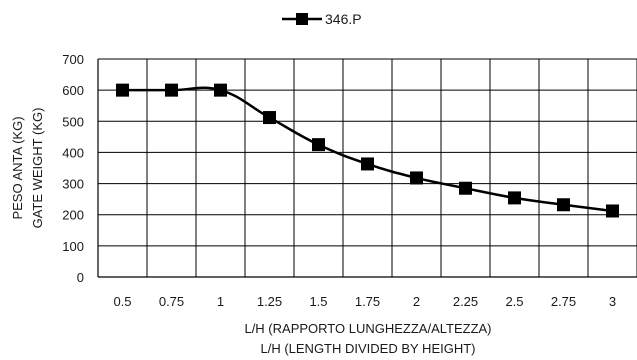 The width and height of the screenshot is (637, 360). I want to click on x-tick-label: 2.75, so click(563, 301).